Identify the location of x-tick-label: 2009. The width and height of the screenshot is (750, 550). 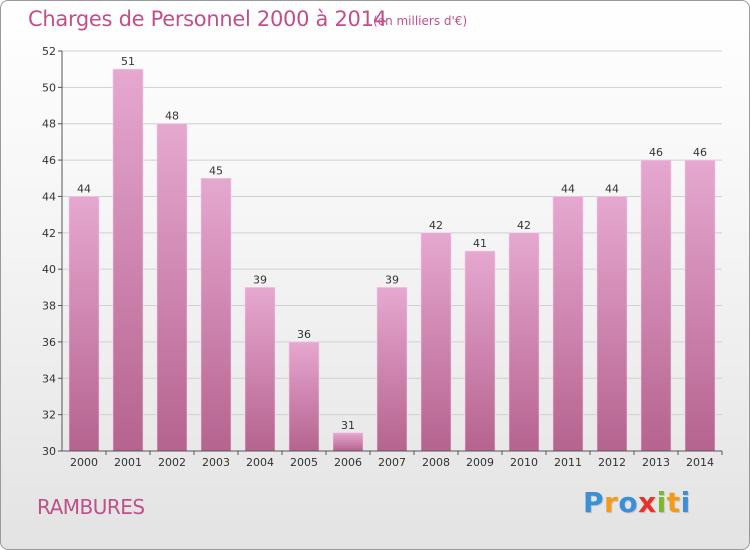
(480, 462).